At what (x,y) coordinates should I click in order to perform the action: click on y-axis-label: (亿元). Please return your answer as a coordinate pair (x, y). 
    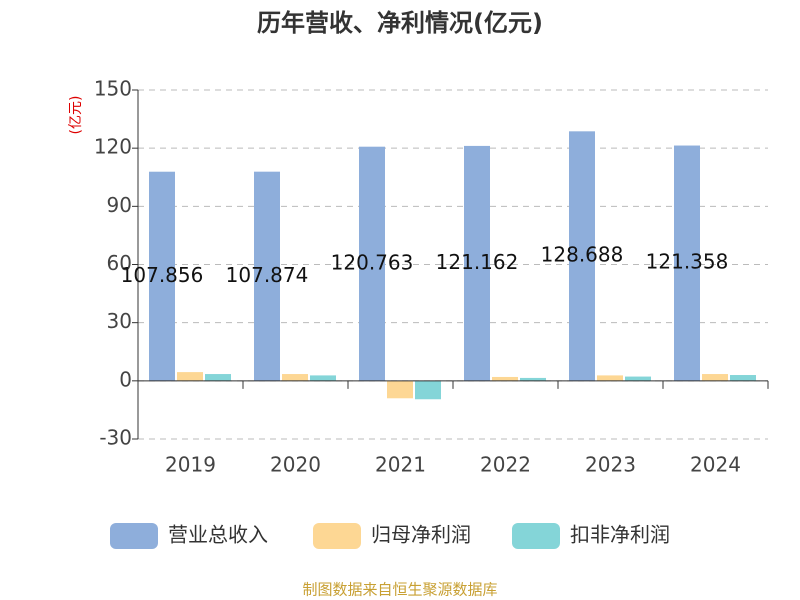
    Looking at the image, I should click on (76, 115).